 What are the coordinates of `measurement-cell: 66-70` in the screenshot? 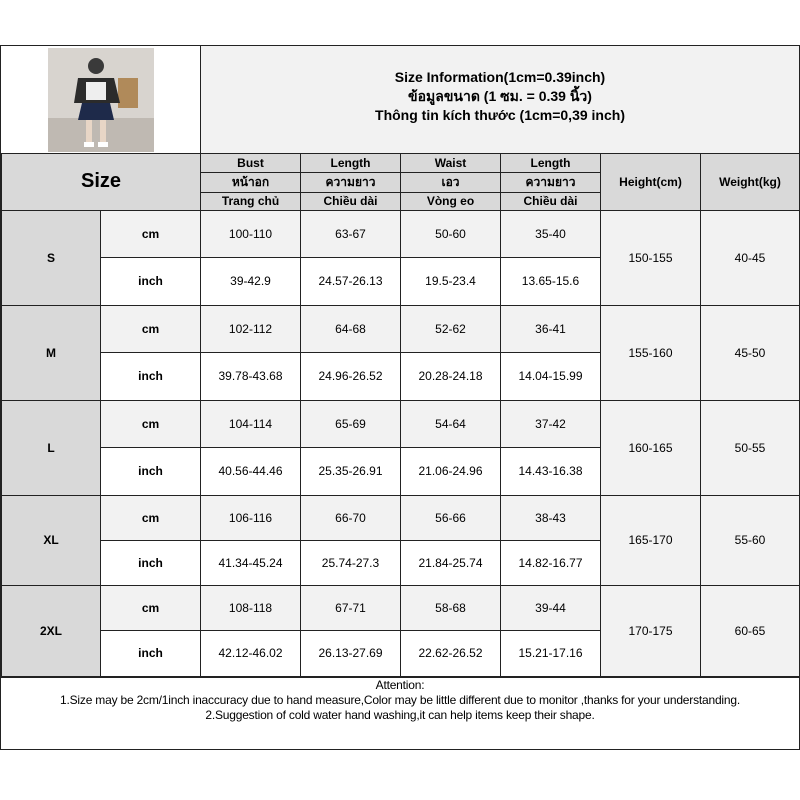 It's located at (350, 517).